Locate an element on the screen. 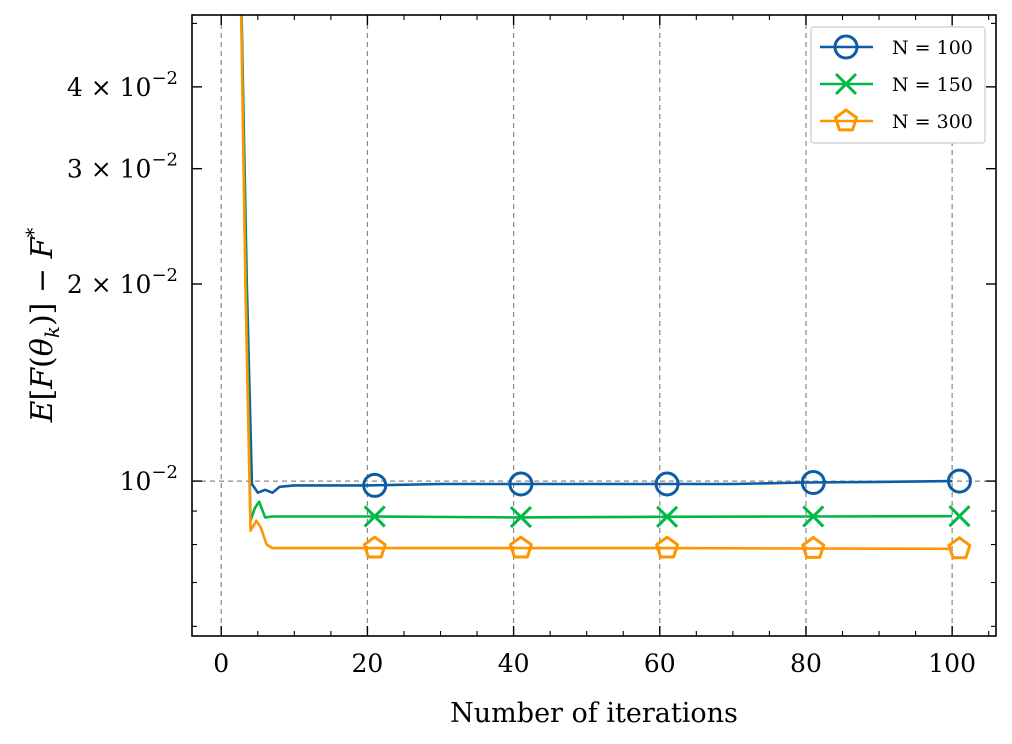 The width and height of the screenshot is (1012, 744). x-tick-label: 40 is located at coordinates (514, 663).